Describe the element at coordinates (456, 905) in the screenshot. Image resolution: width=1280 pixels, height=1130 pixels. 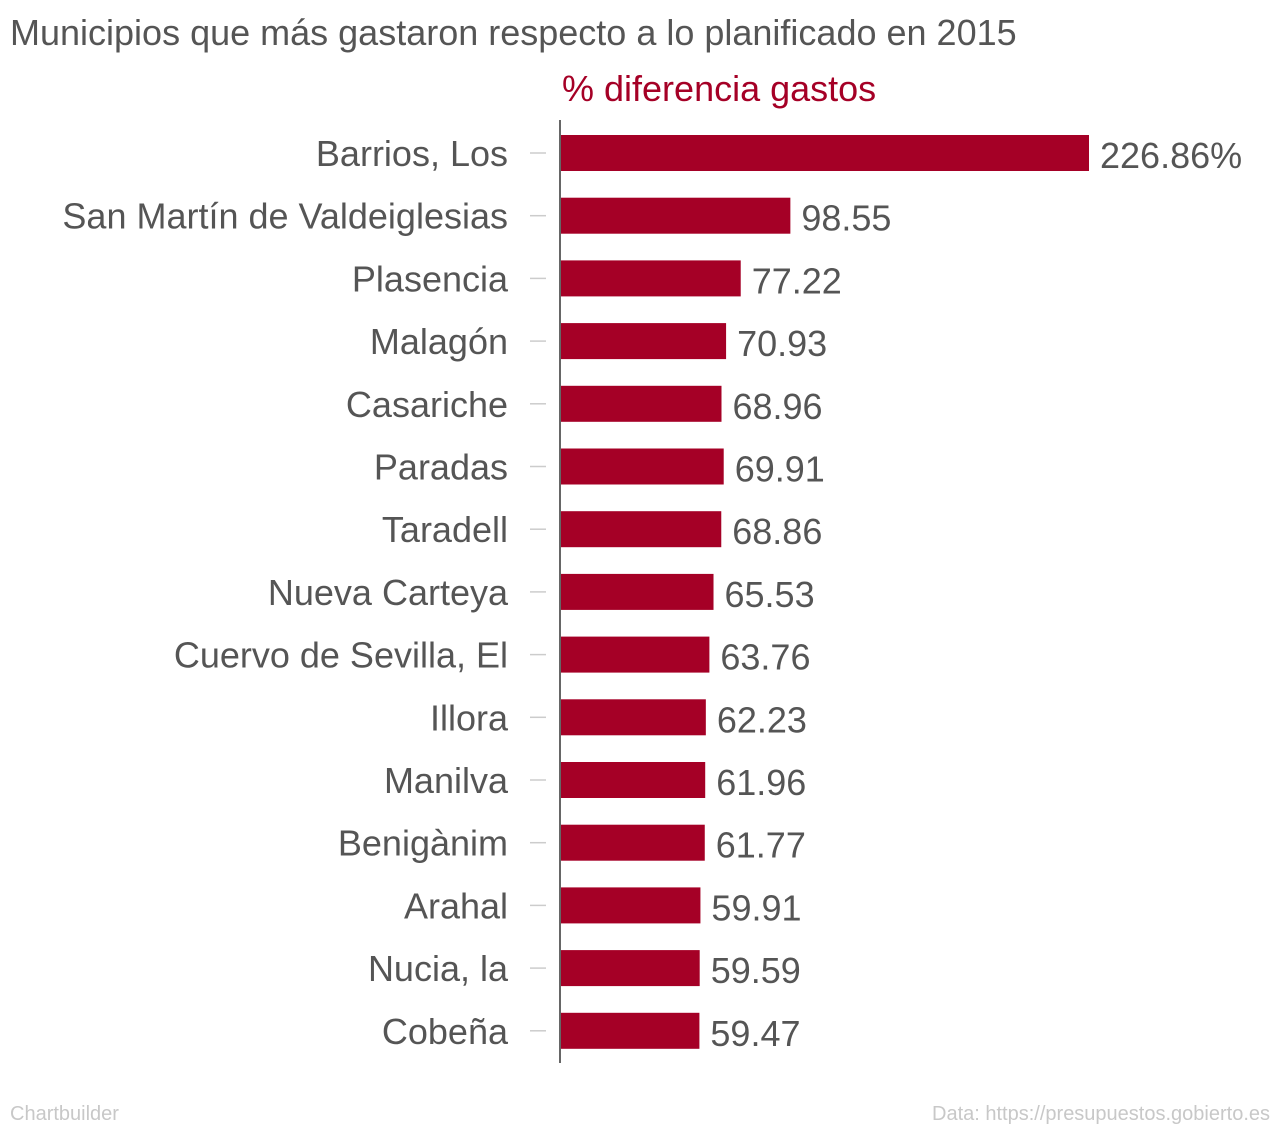
I see `category-label: Arahal` at that location.